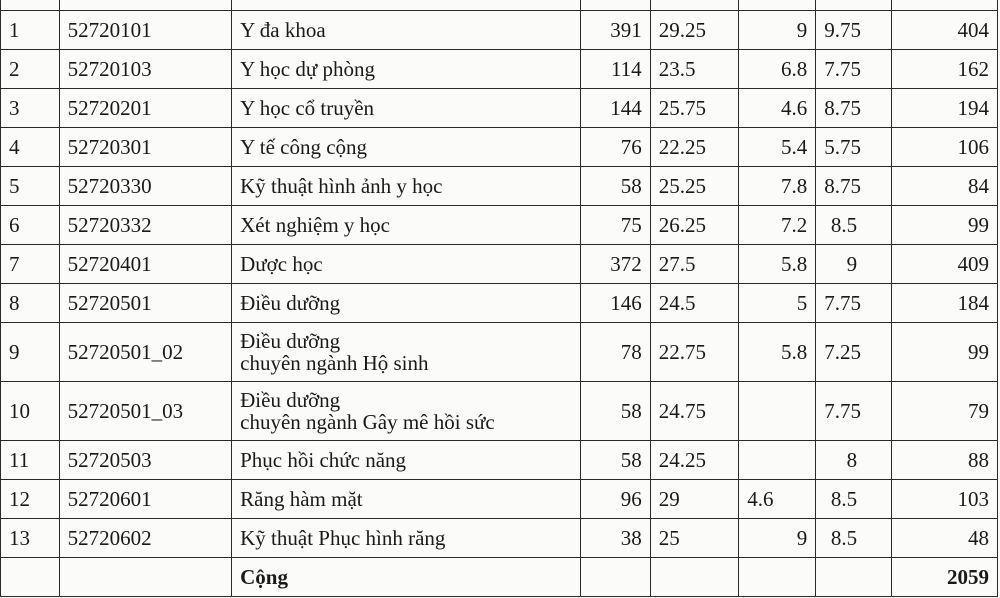 This screenshot has width=1000, height=598. I want to click on col8-value: 162, so click(944, 69).